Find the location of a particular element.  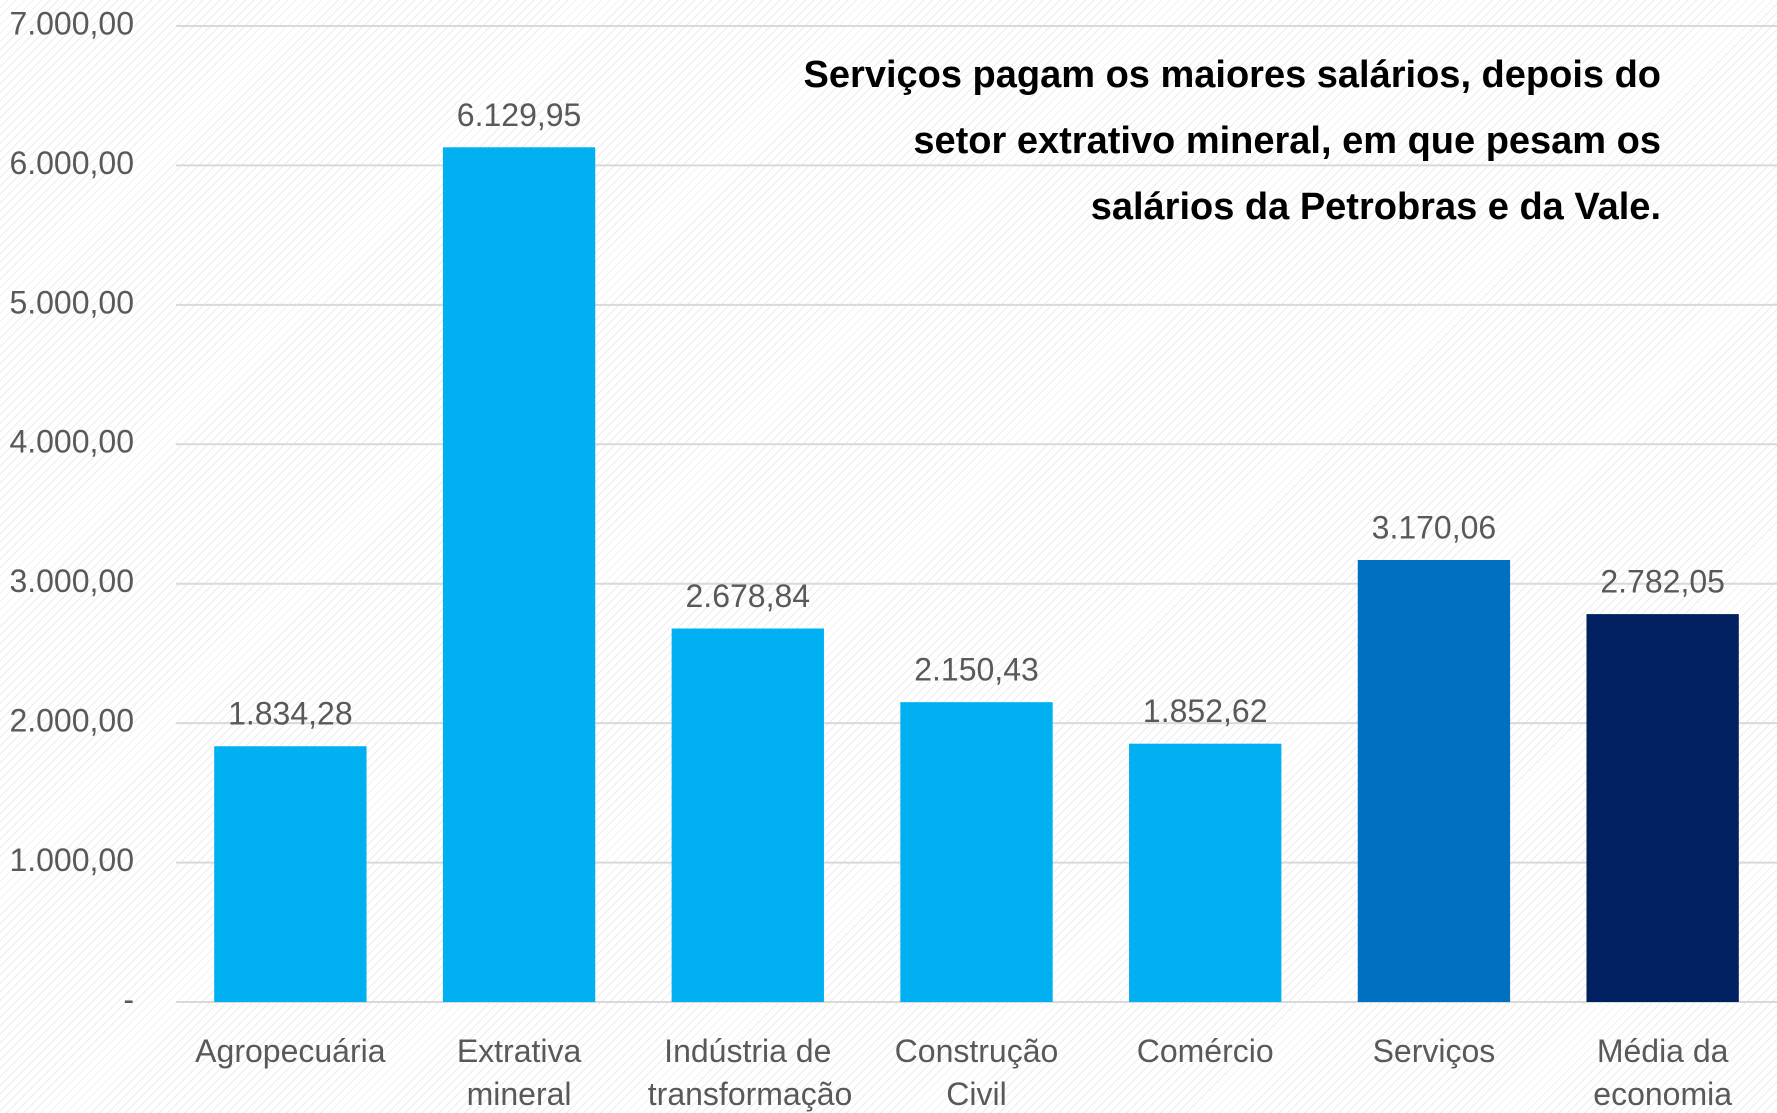

y-tick-label: 6.000,00 is located at coordinates (71, 163).